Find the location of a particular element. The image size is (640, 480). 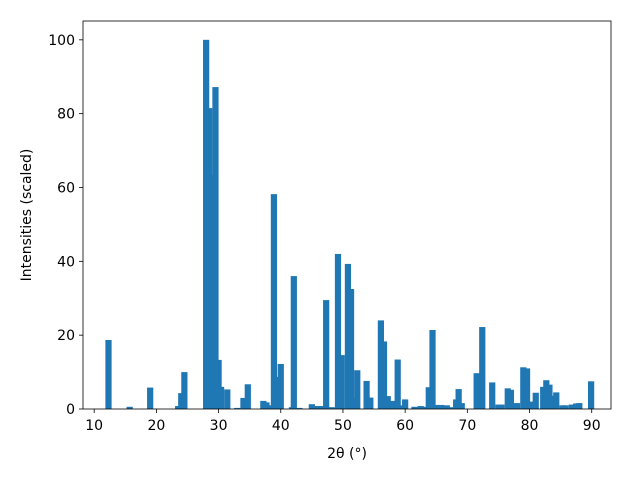

x-tick-label: 60 is located at coordinates (405, 426).